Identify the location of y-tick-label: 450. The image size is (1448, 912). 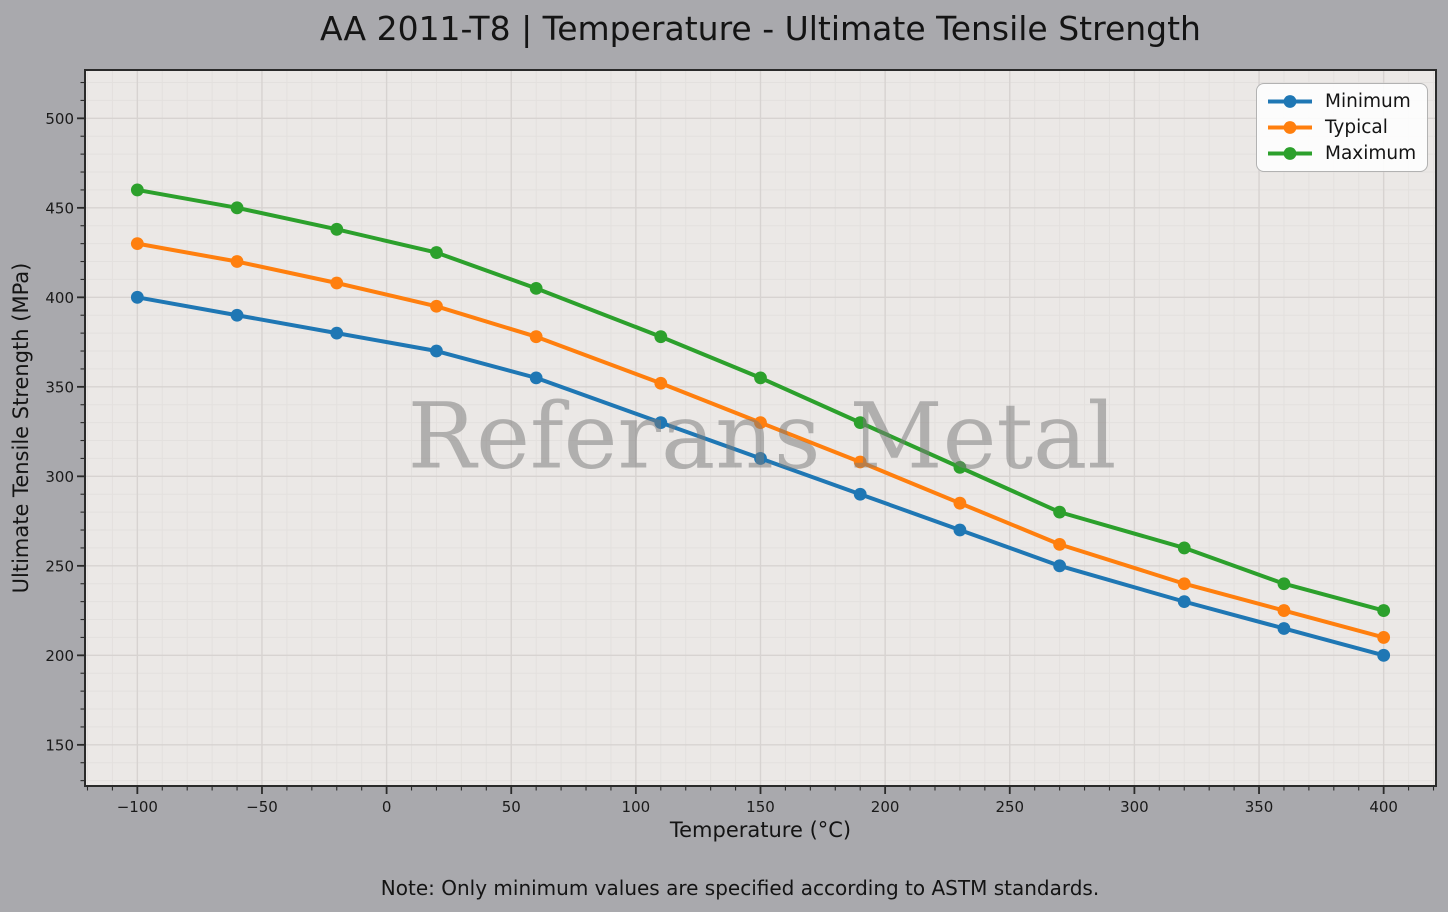
(59, 208).